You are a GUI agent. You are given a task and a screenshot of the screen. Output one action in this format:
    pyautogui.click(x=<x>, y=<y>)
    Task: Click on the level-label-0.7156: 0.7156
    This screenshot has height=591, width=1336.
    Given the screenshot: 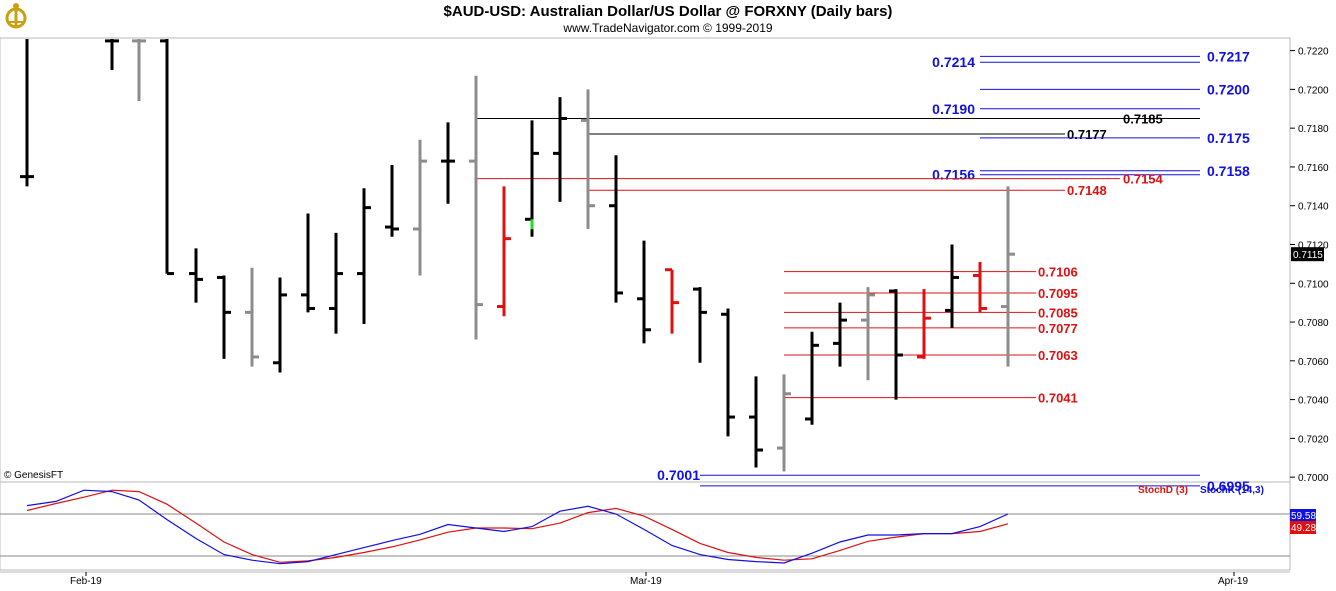 What is the action you would take?
    pyautogui.click(x=953, y=175)
    